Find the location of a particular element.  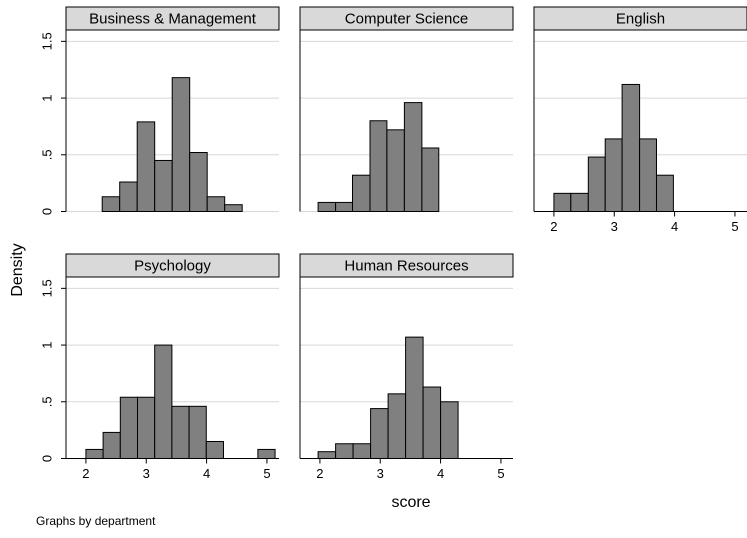

note: Graphs by department is located at coordinates (96, 521).